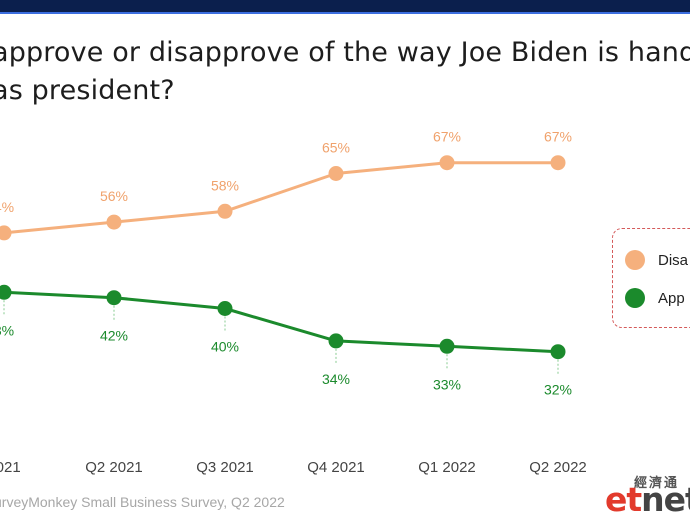 This screenshot has width=690, height=519. I want to click on etnet-logo-et: et, so click(623, 499).